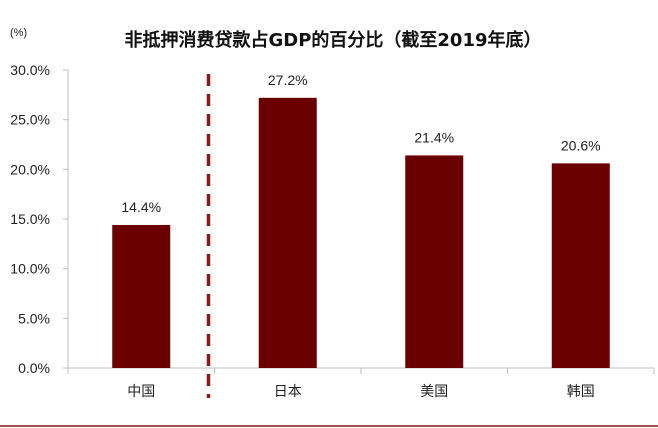 The width and height of the screenshot is (658, 428). Describe the element at coordinates (30, 169) in the screenshot. I see `y-tick-label: 20.0%` at that location.